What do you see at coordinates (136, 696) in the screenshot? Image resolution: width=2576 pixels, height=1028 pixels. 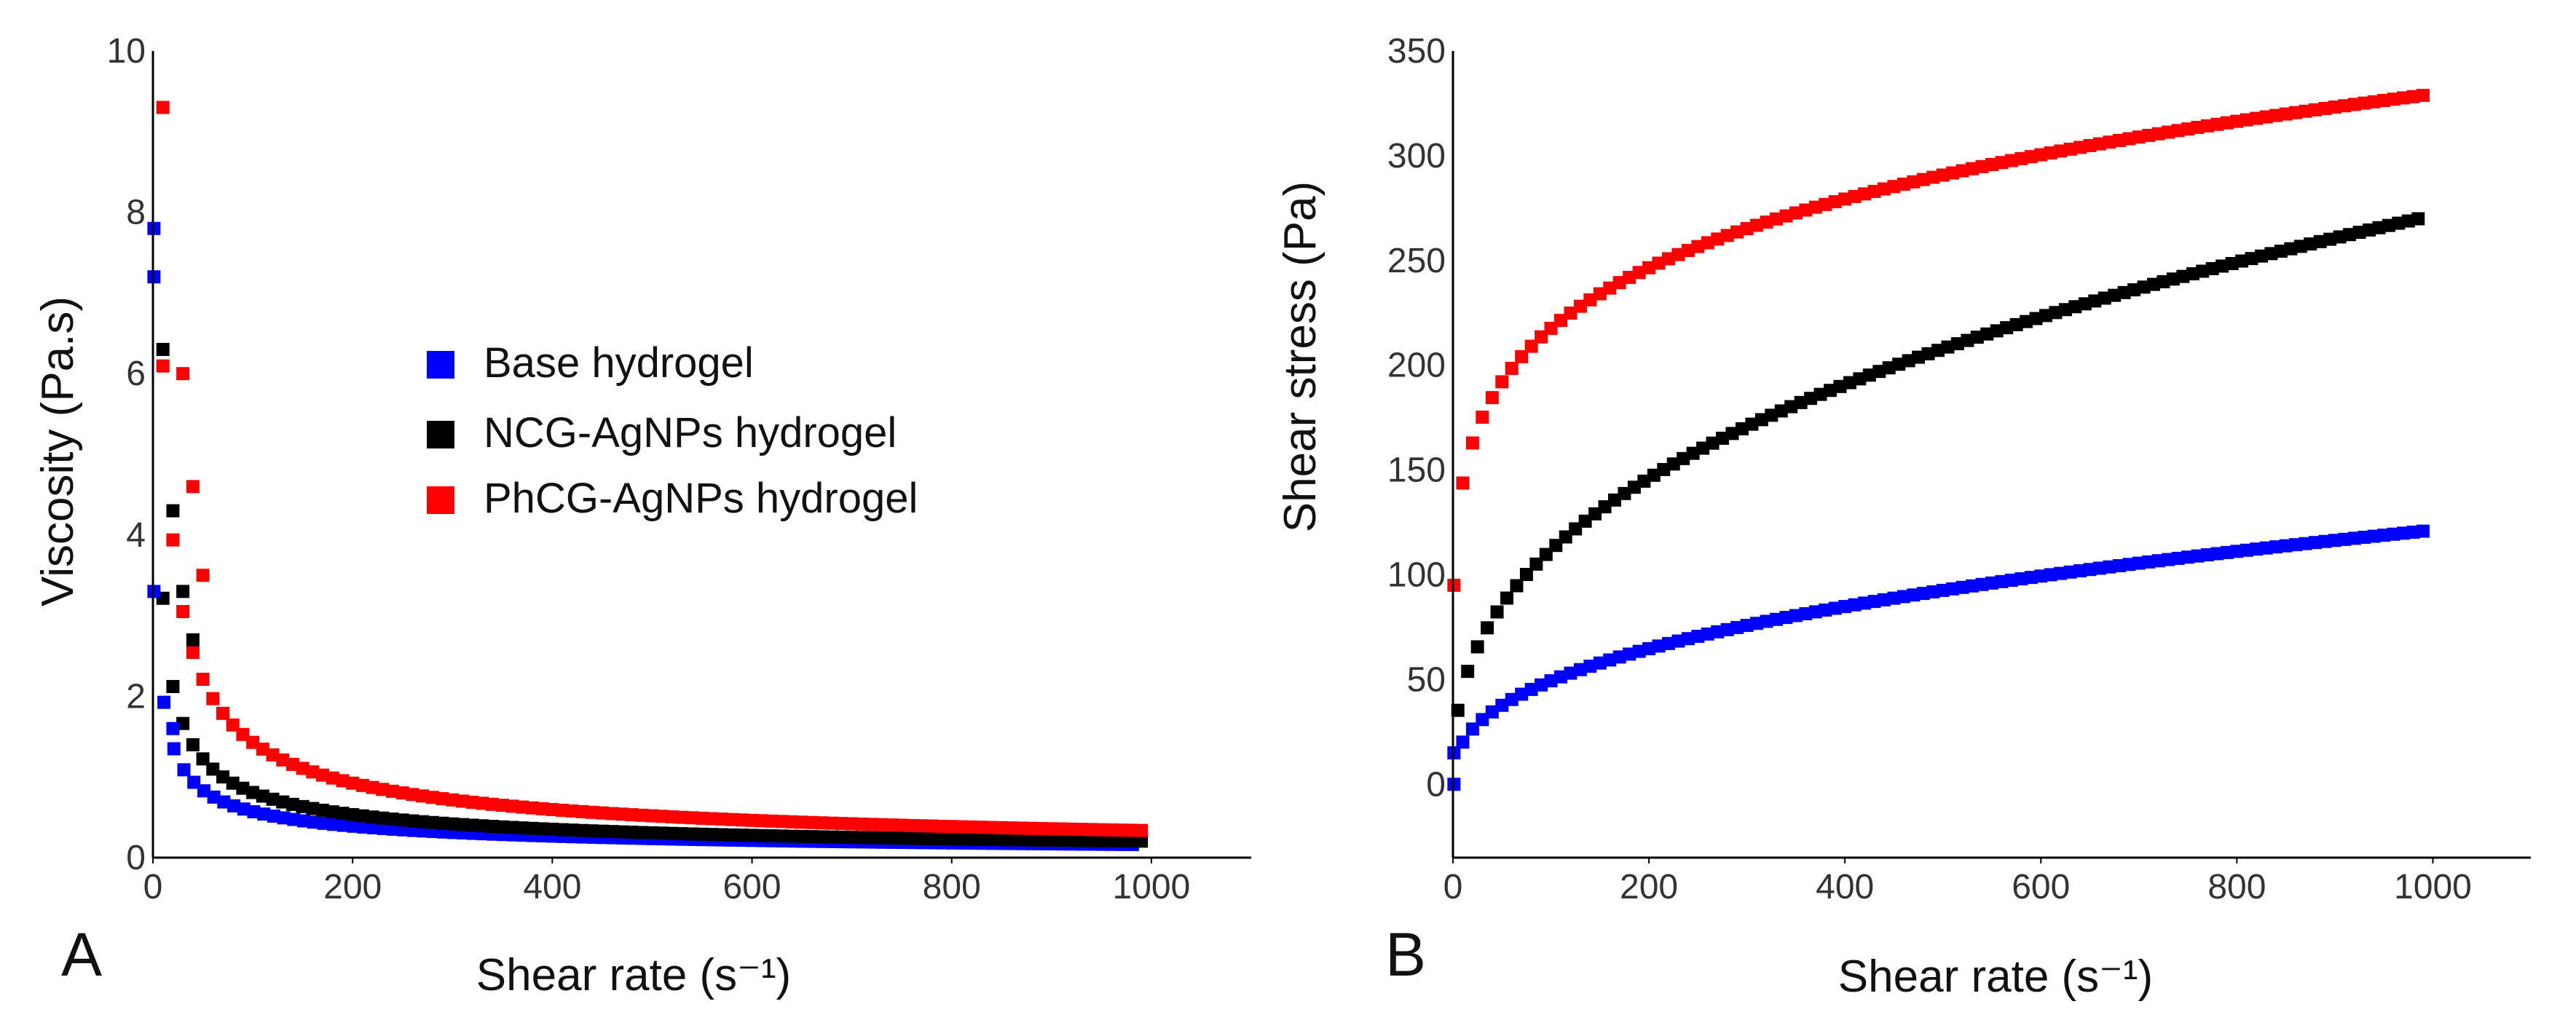 I see `panel-a-y-tick-label: 2` at bounding box center [136, 696].